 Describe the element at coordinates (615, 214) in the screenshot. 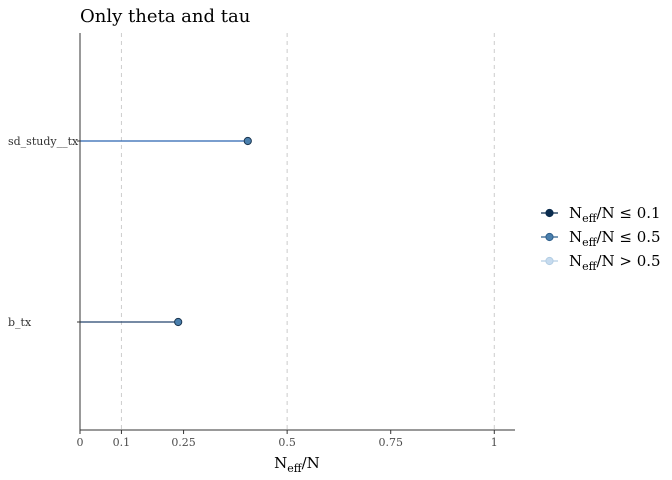

I see `legend-label-0: Neff/N ≤ 0.1` at that location.